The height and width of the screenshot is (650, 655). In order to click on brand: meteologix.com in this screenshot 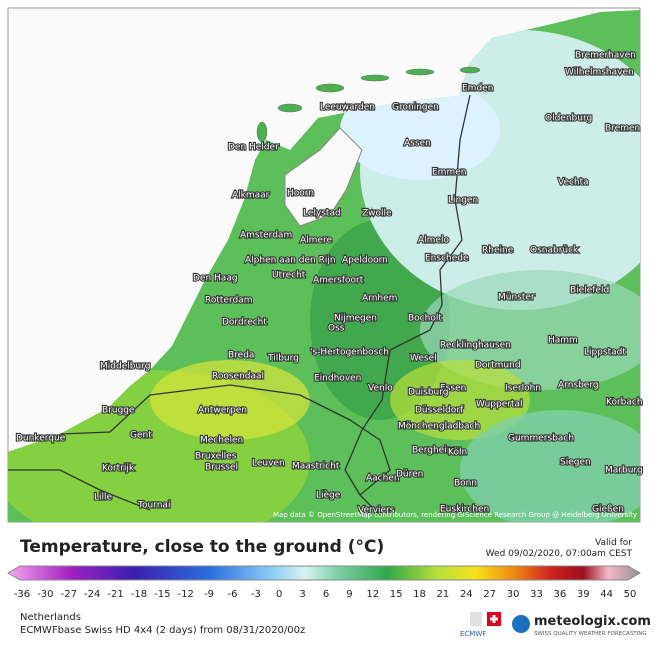, I will do `click(592, 621)`.